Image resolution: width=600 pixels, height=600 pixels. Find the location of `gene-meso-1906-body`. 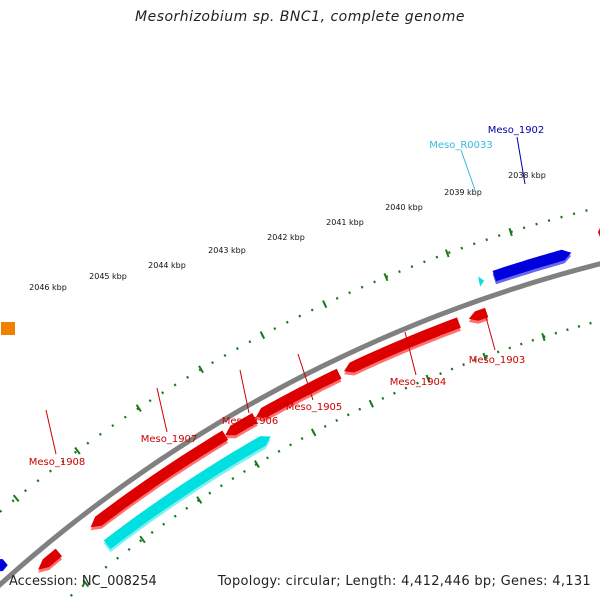

gene-meso-1906-body is located at coordinates (241, 424).